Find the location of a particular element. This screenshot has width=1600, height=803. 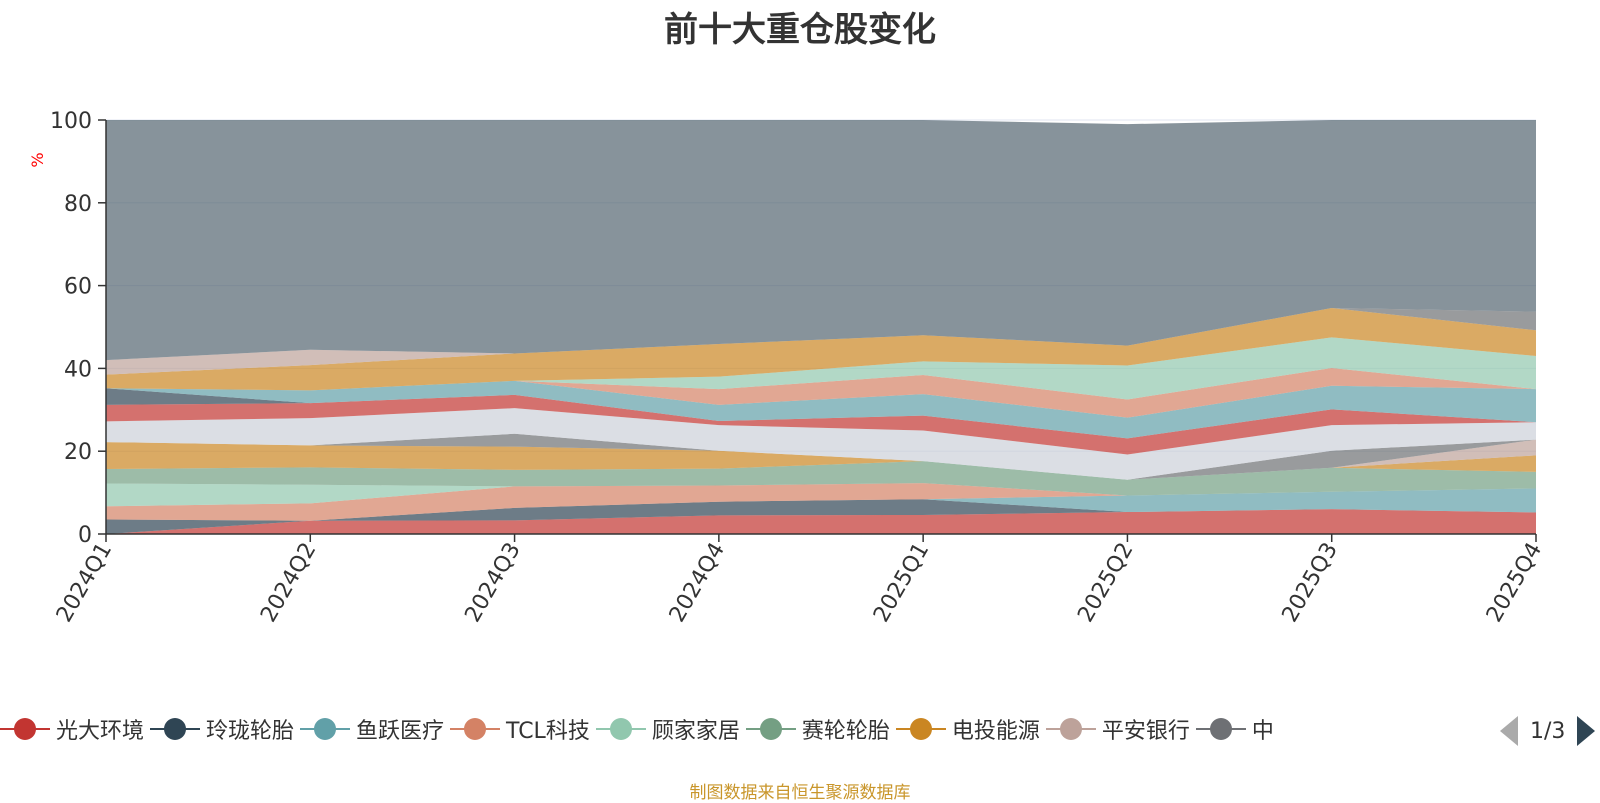

legend-item: 平安银行 is located at coordinates (1117, 729).